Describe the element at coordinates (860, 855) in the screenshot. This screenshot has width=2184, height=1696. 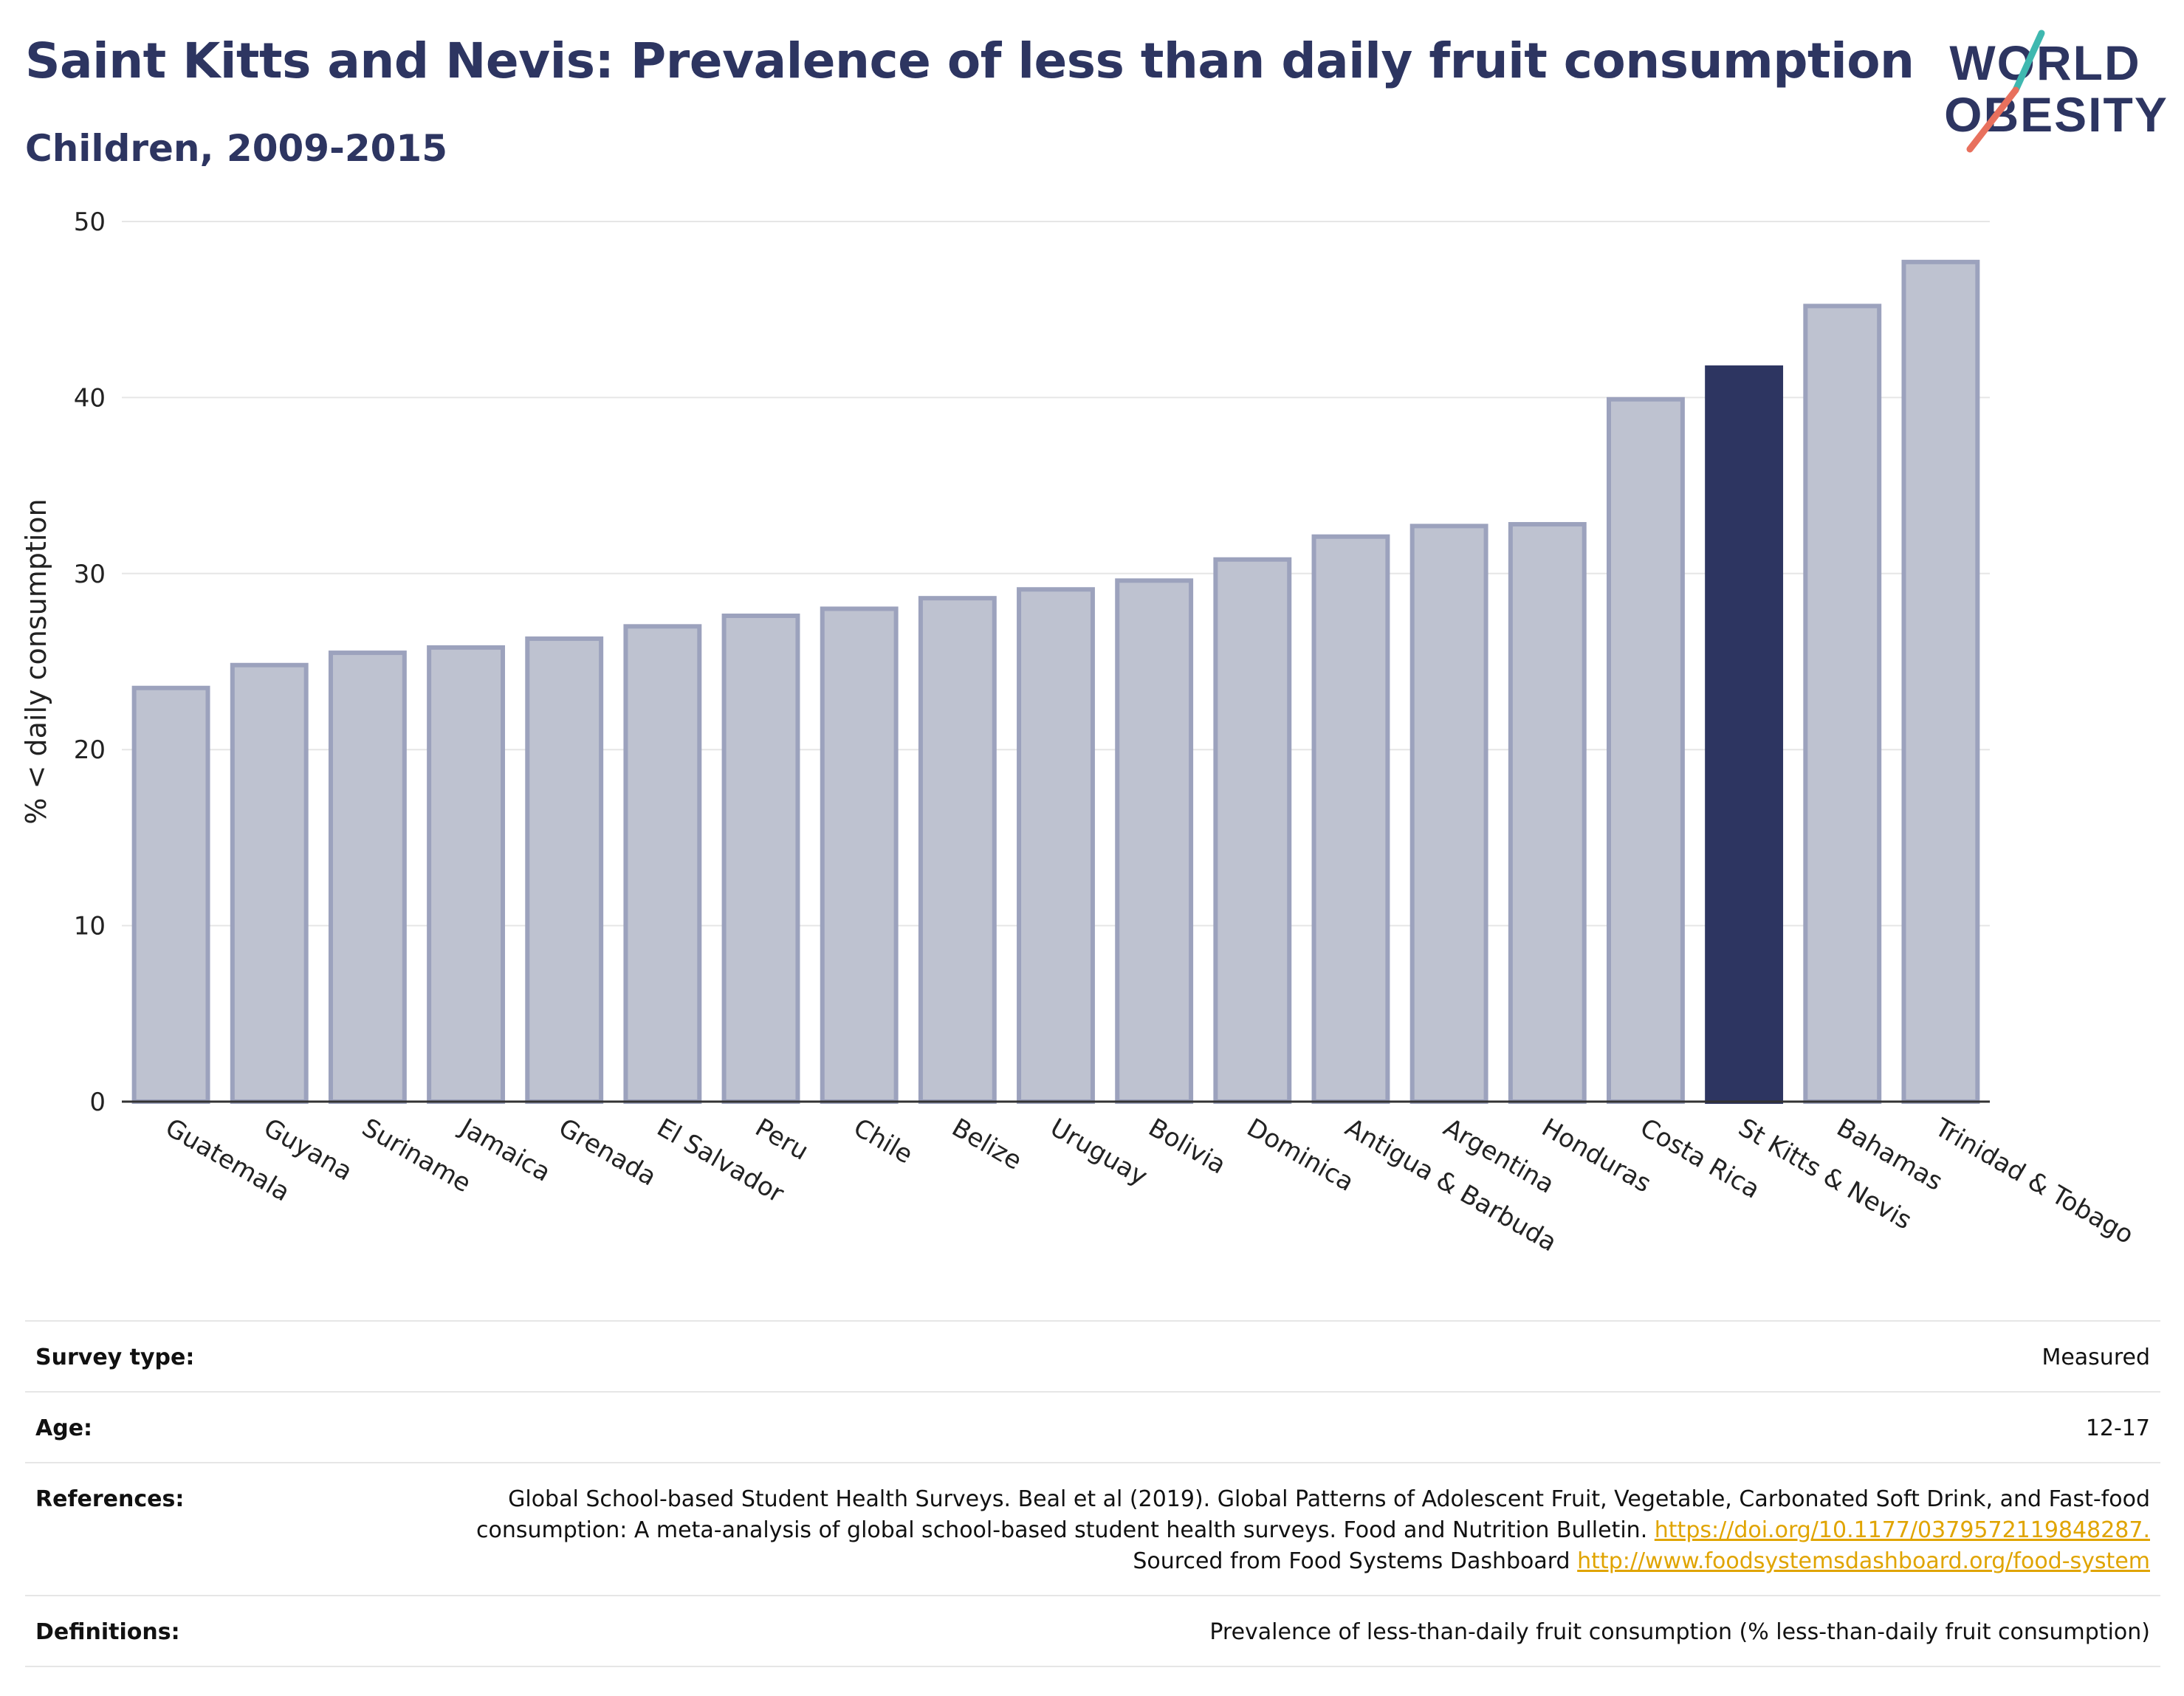
I see `bar-chile` at that location.